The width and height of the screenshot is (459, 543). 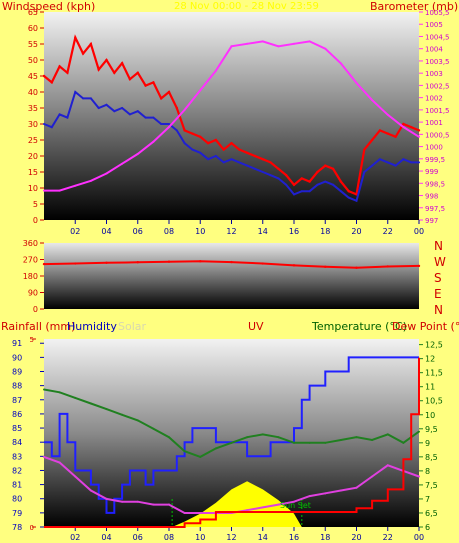 What do you see at coordinates (33, 108) in the screenshot?
I see `wind-y-tick-label: 35` at bounding box center [33, 108].